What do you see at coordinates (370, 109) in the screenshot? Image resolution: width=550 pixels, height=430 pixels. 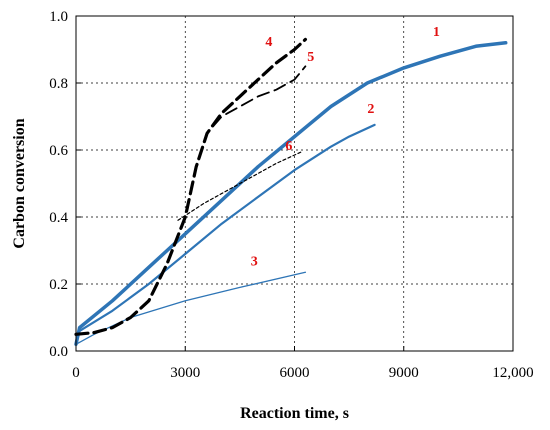 I see `series-label-2: 2` at bounding box center [370, 109].